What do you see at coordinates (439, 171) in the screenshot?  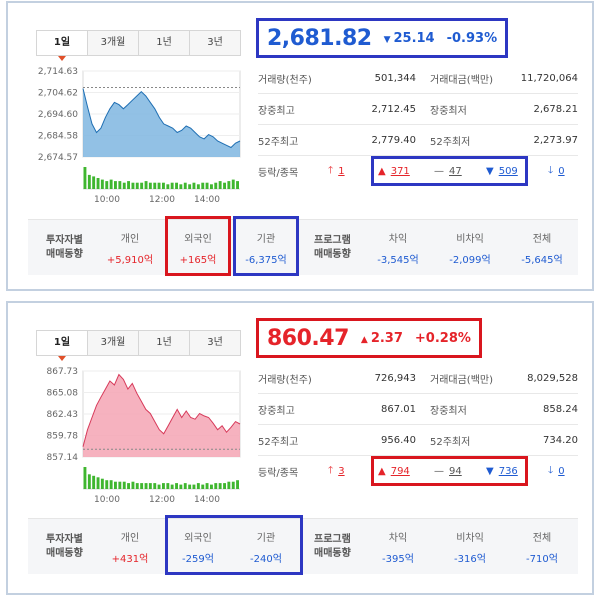 I see `dash-icon: —` at bounding box center [439, 171].